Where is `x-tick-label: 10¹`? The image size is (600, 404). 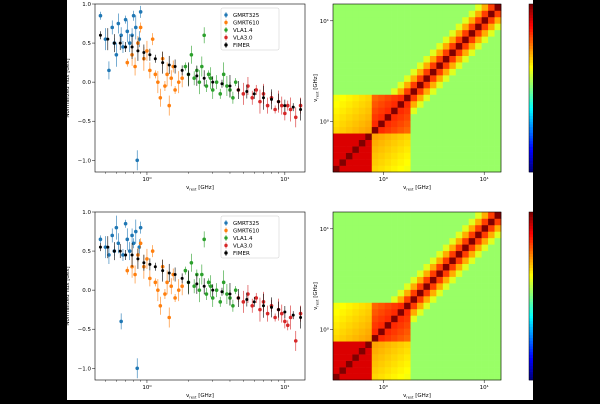
x-tick-label: 10¹ is located at coordinates (284, 387).